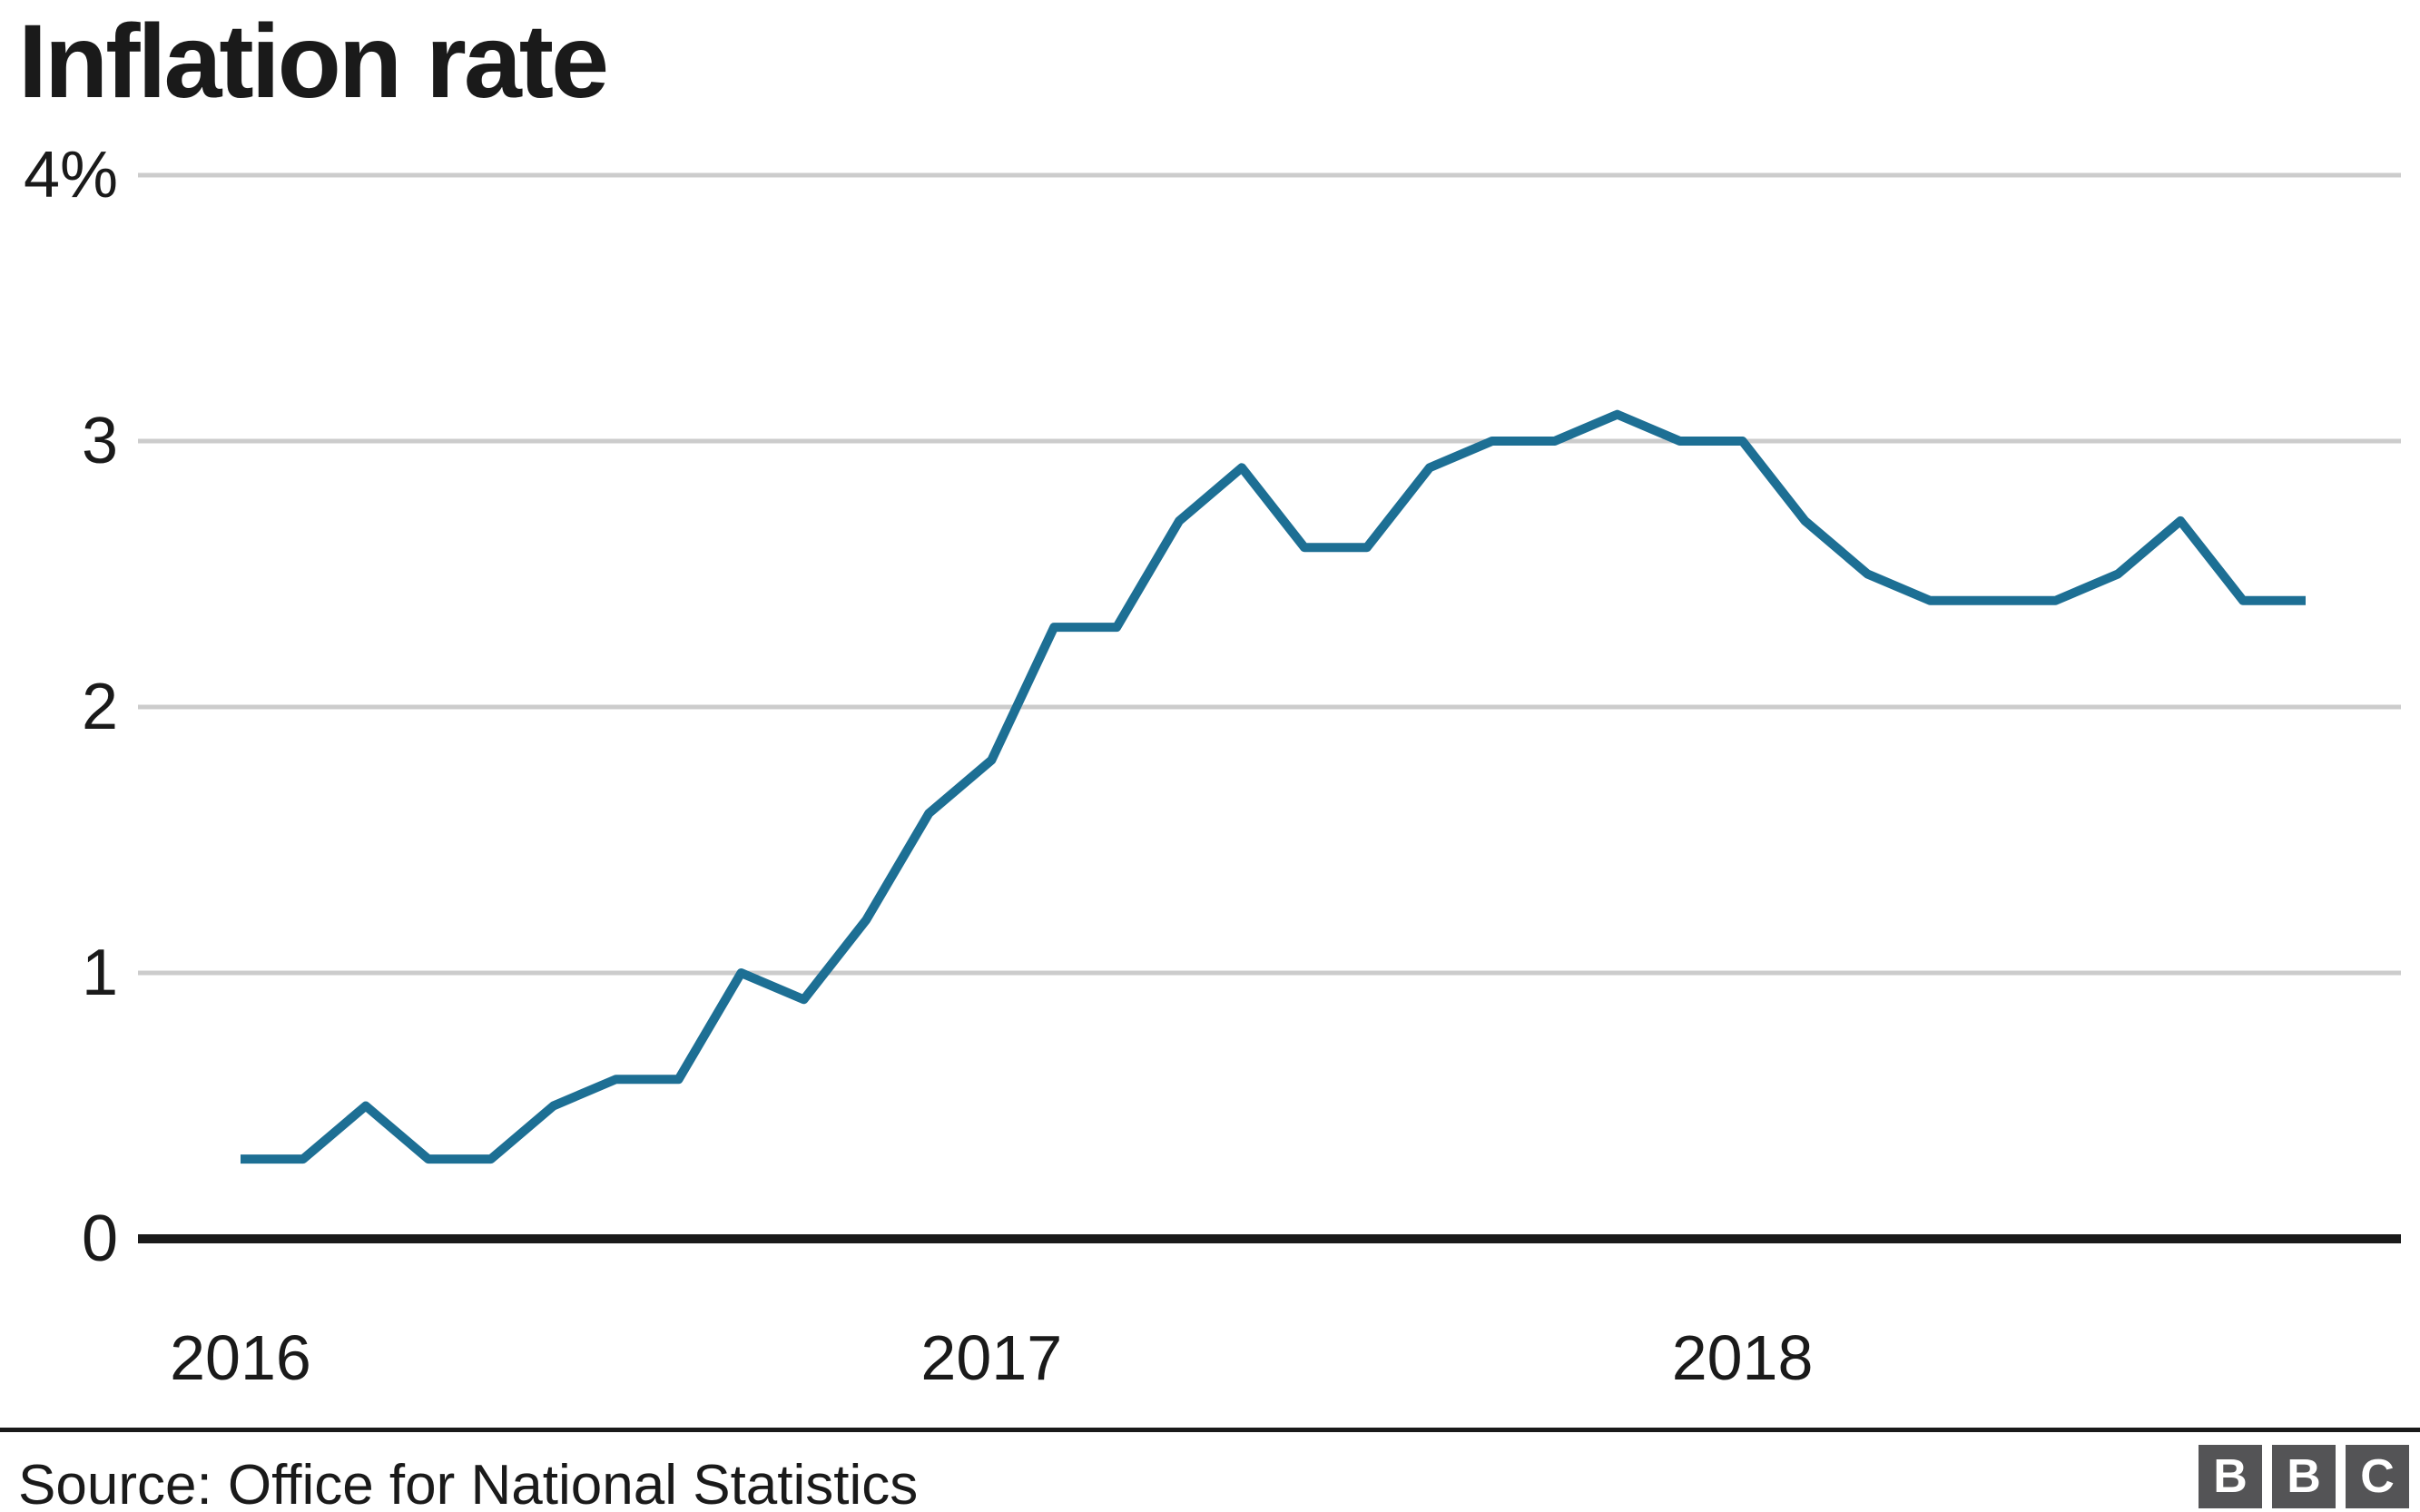 This screenshot has height=1512, width=2420. Describe the element at coordinates (1210, 1430) in the screenshot. I see `footer-divider` at that location.